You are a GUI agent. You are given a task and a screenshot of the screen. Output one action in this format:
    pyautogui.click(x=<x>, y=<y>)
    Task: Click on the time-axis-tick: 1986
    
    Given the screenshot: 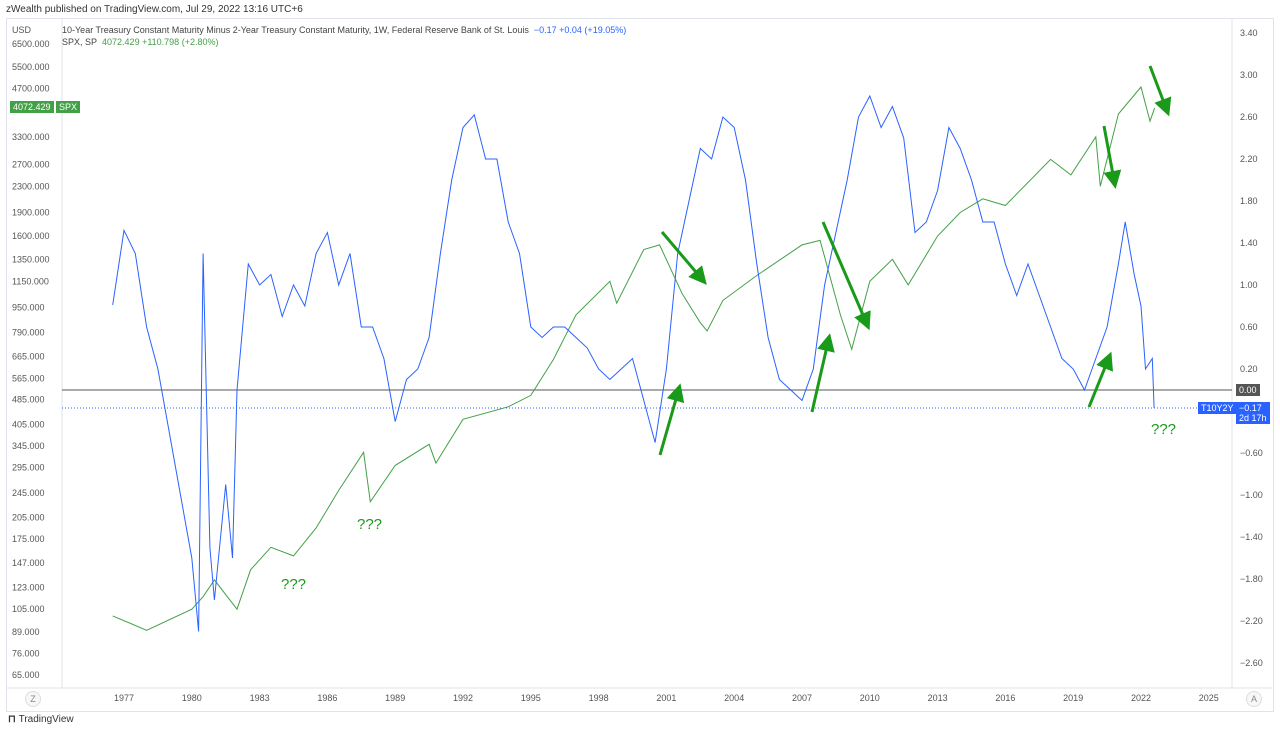 What is the action you would take?
    pyautogui.click(x=327, y=698)
    